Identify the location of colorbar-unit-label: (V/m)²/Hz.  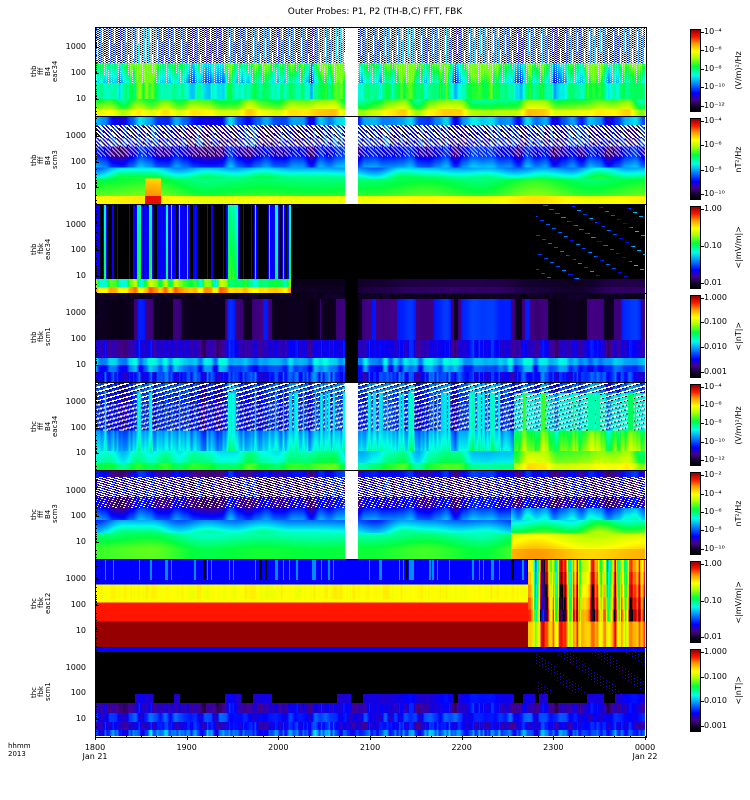
(738, 70).